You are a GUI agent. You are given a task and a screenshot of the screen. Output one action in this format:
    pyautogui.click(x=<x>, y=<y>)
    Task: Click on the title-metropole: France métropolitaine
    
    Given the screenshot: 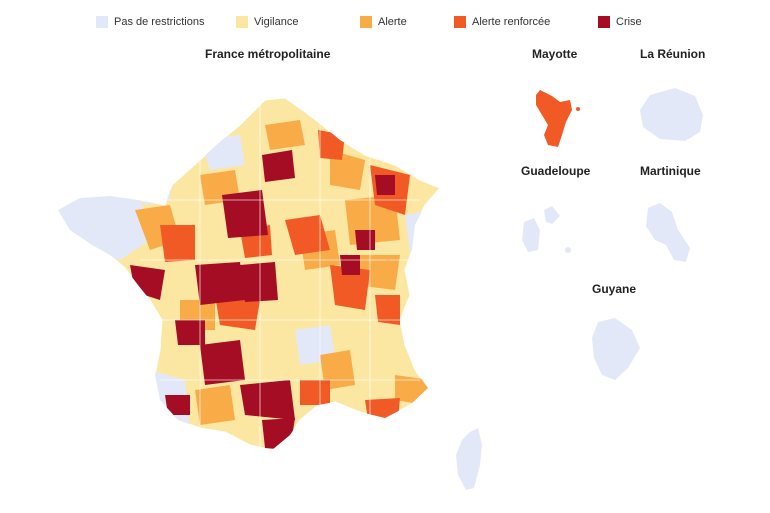 What is the action you would take?
    pyautogui.click(x=268, y=54)
    